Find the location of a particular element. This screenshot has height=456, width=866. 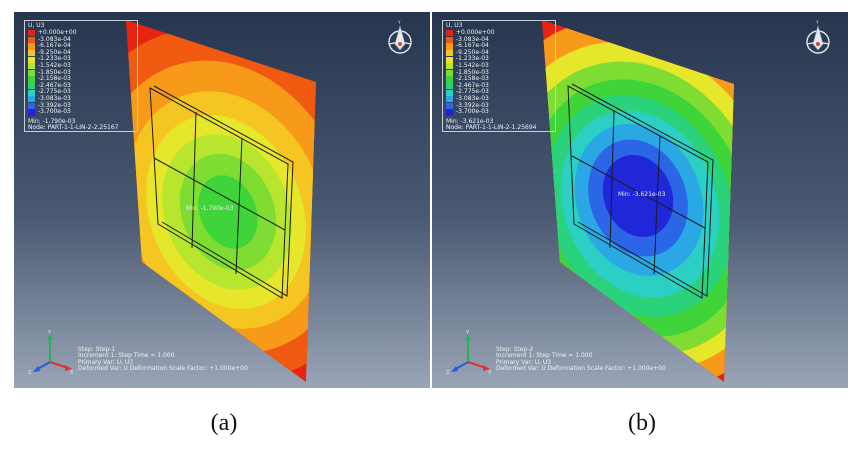

legend-min-b: Min: -3.621e-03 is located at coordinates (470, 121).